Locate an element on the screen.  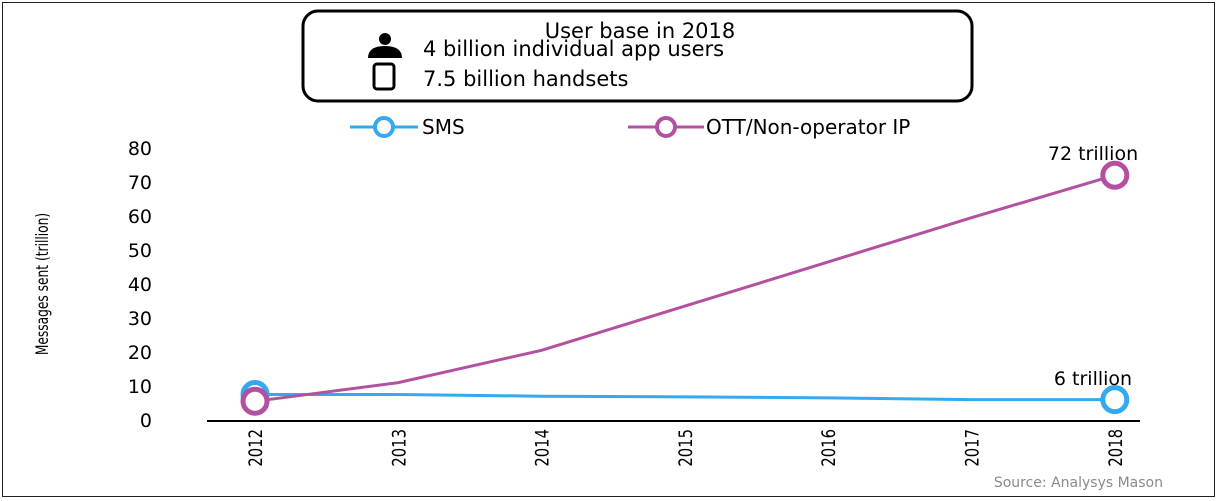
person-icon is located at coordinates (385, 45).